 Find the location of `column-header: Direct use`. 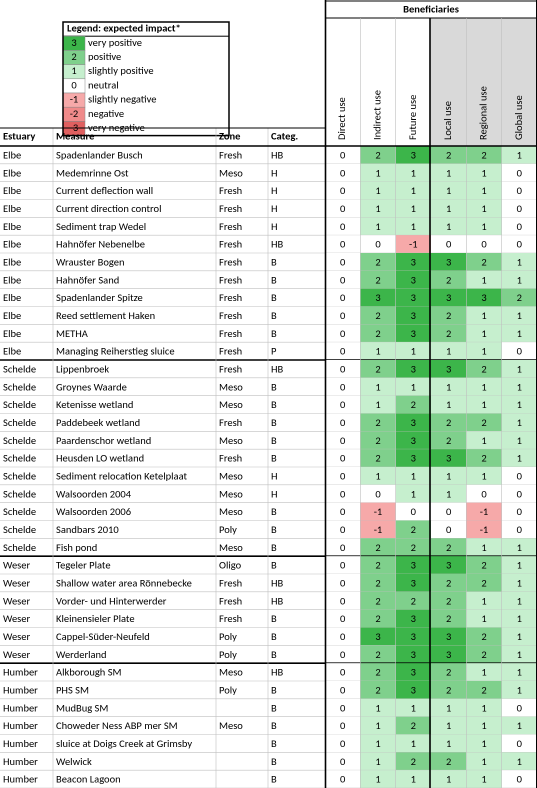

column-header: Direct use is located at coordinates (341, 118).